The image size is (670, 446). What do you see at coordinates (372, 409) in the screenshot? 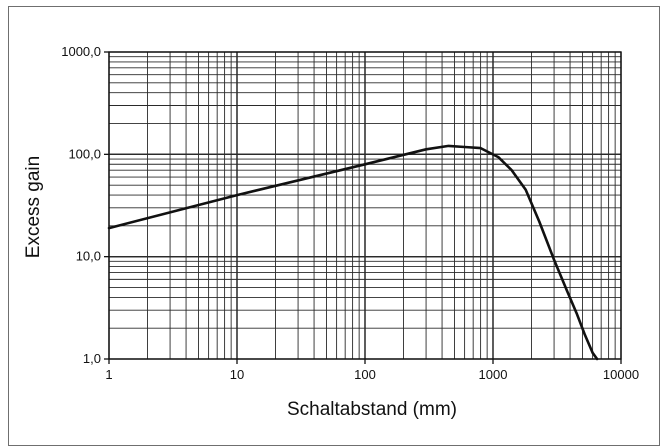
I see `x-axis-label: Schaltabstand (mm)` at bounding box center [372, 409].